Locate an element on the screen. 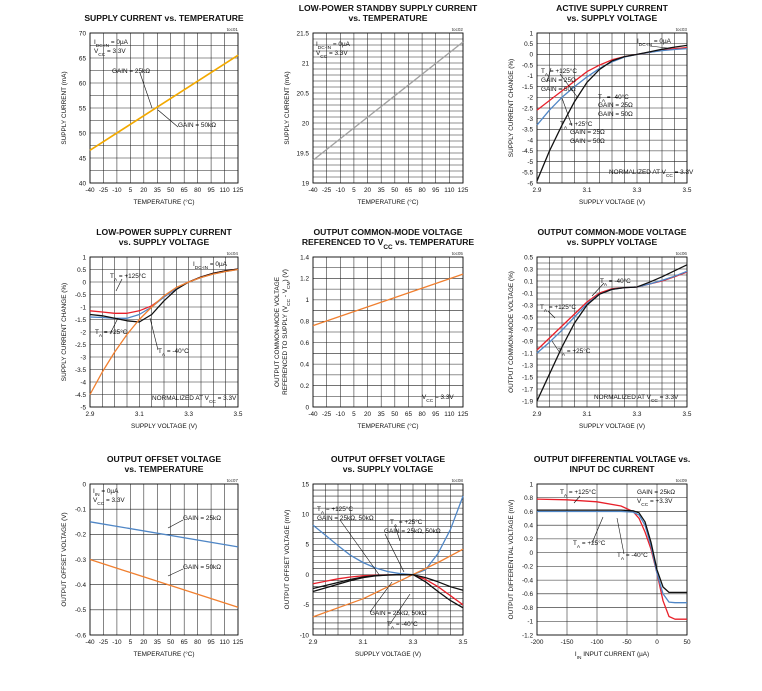  figure-code: toc08 is located at coordinates (458, 480).